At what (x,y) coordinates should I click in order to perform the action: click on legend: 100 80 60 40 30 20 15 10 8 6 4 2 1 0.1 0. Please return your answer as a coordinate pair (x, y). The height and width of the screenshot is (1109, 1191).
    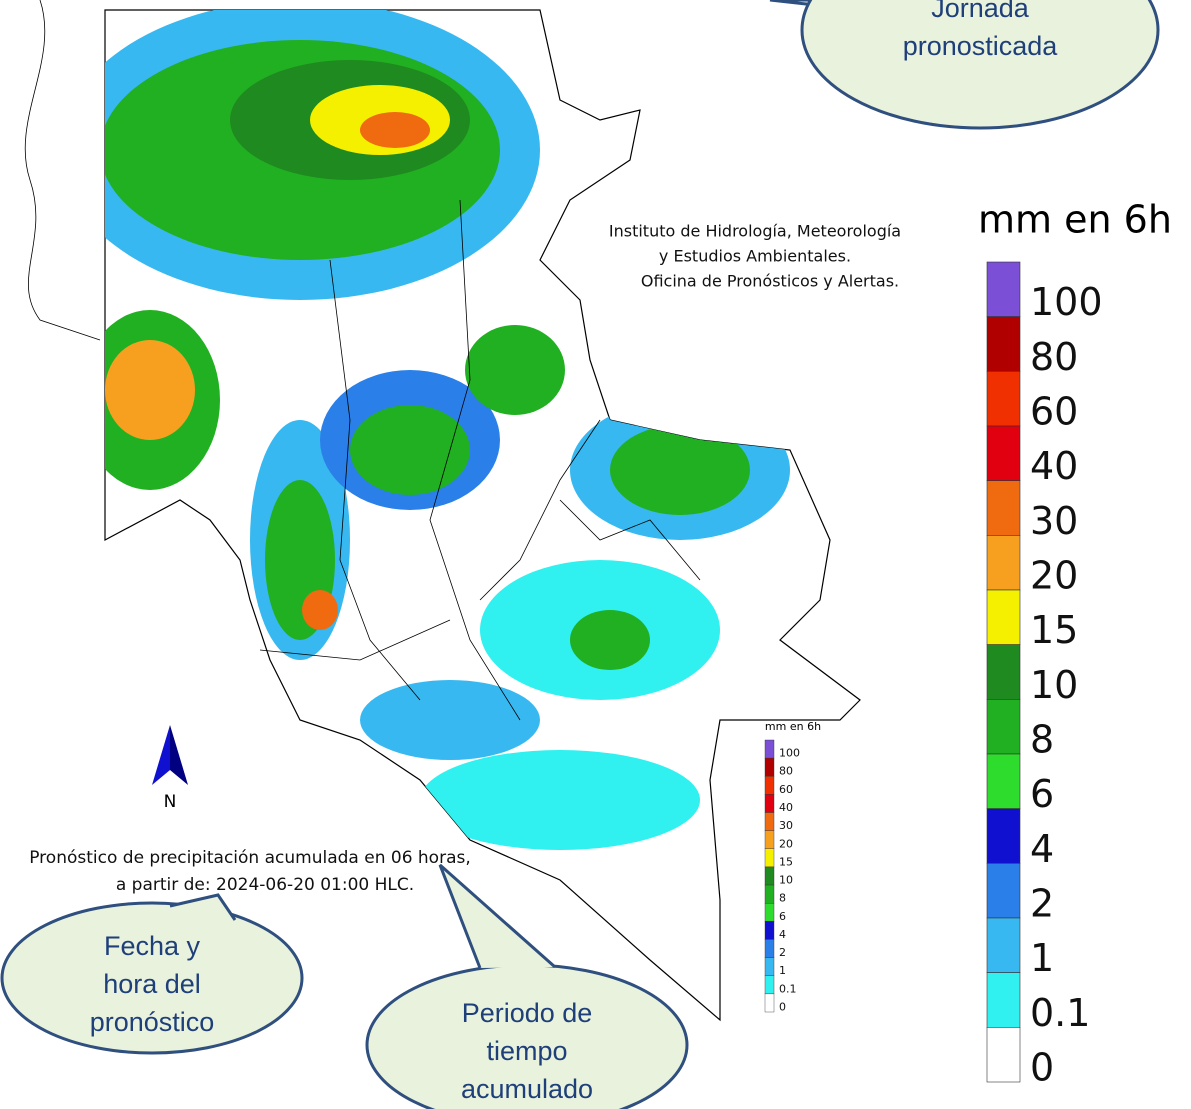
    Looking at the image, I should click on (1044, 675).